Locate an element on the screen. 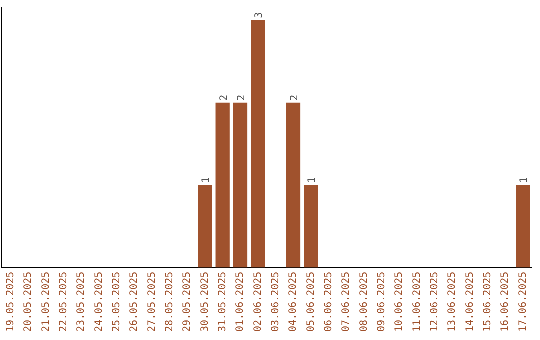 The image size is (540, 340). x-tick-label: 14.06.2025 is located at coordinates (470, 302).